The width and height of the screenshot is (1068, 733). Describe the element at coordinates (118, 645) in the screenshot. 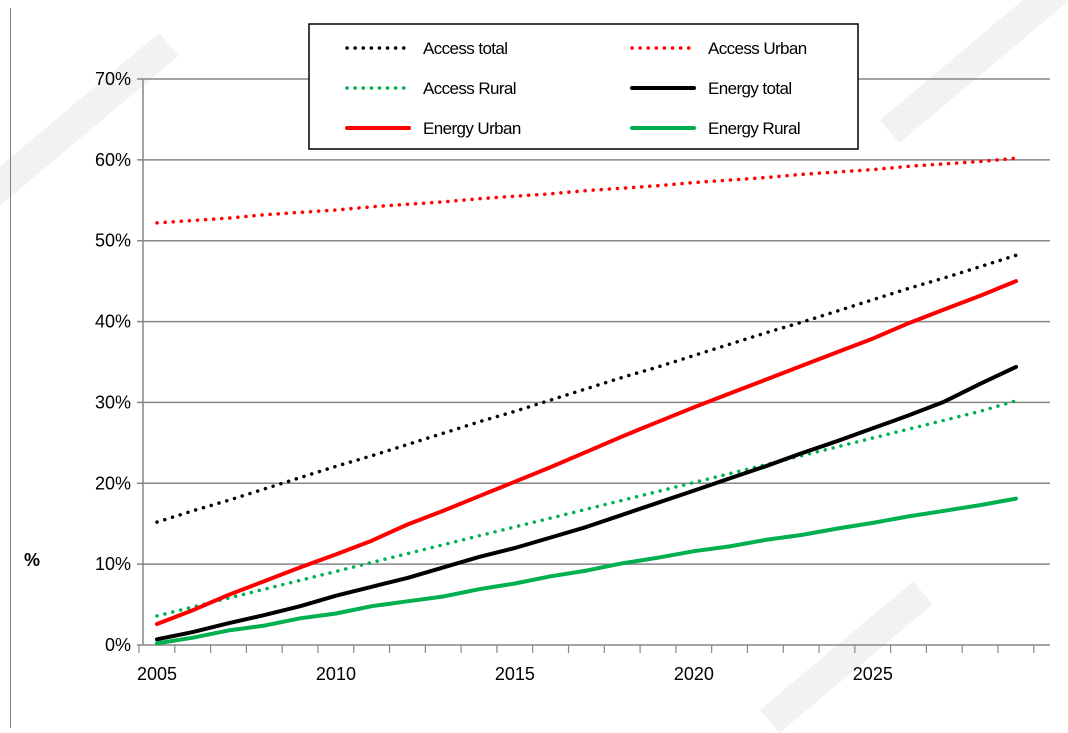

I see `y-tick-label: 0%` at that location.